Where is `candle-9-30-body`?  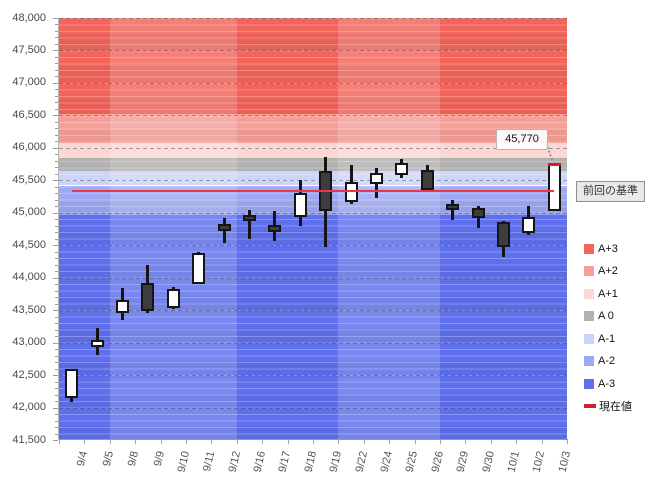 candle-9-30-body is located at coordinates (478, 213).